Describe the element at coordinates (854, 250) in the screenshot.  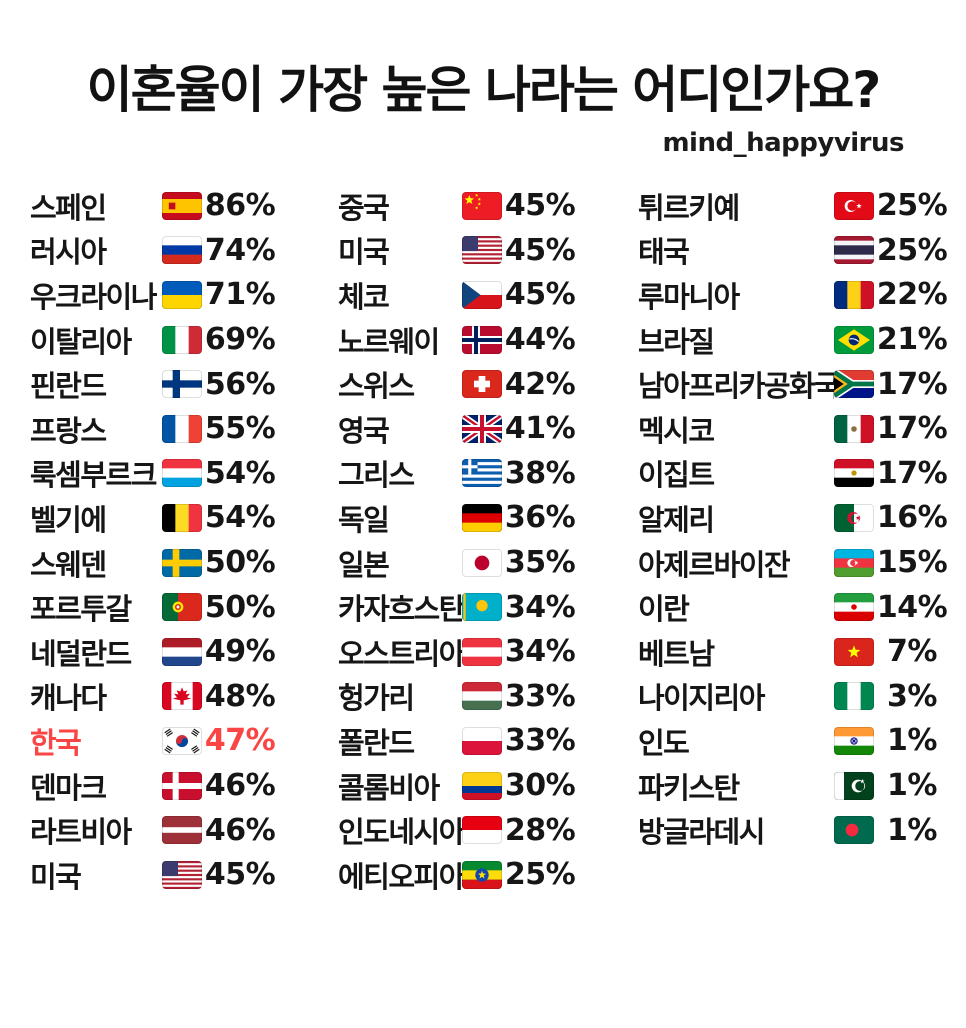
I see `thailand-flag` at that location.